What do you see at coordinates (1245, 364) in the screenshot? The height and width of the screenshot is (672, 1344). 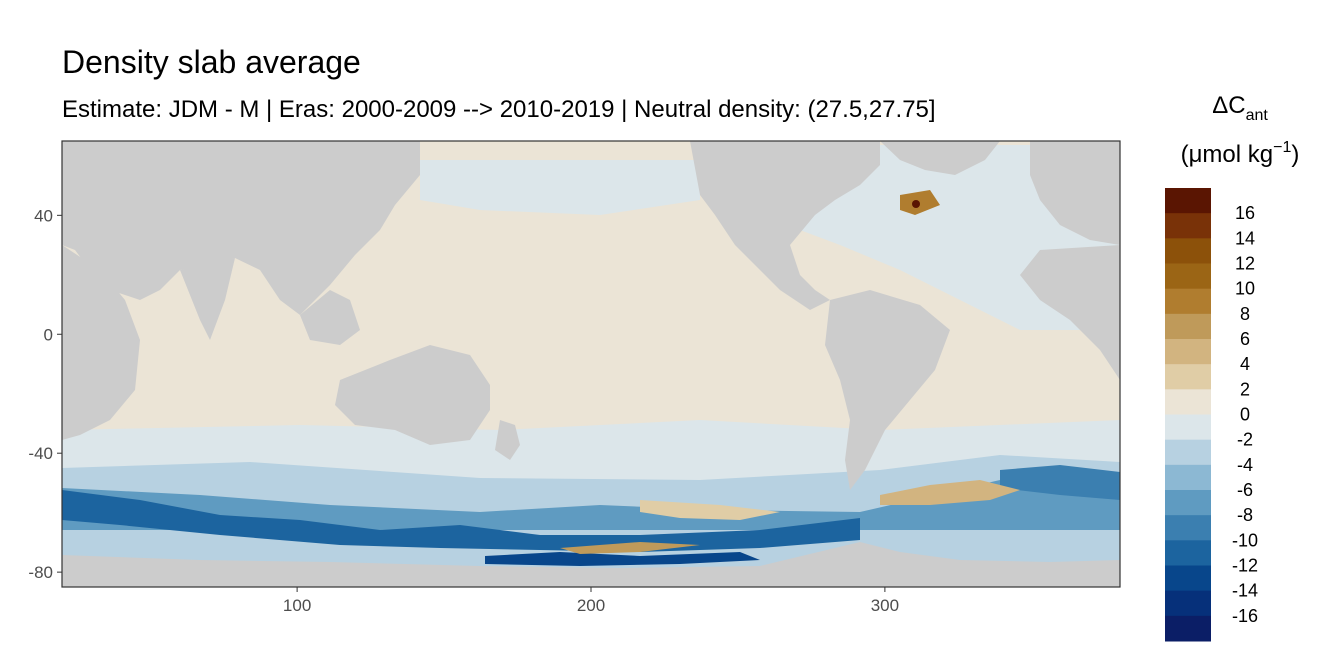 I see `legend-break-label: 4` at bounding box center [1245, 364].